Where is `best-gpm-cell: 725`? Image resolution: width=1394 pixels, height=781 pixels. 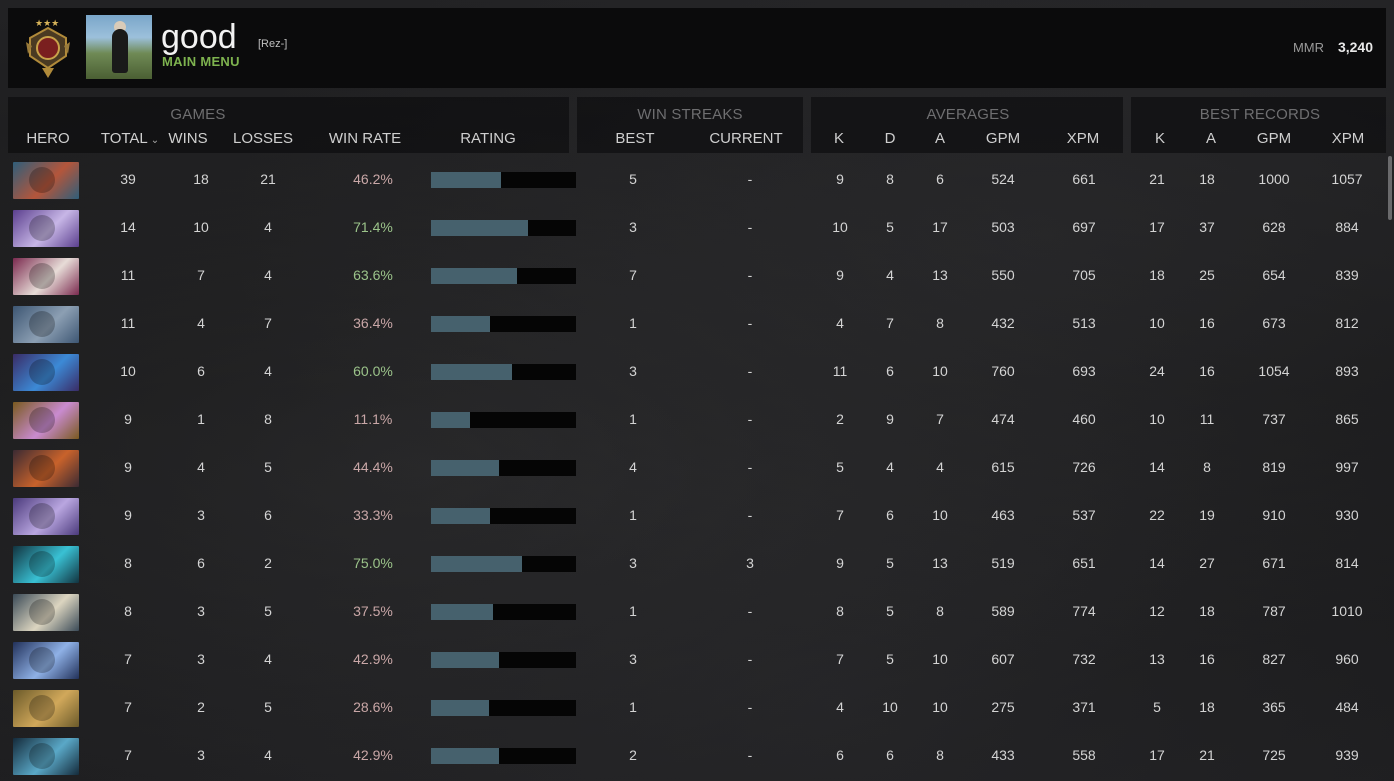
best-gpm-cell: 725 is located at coordinates (1274, 755).